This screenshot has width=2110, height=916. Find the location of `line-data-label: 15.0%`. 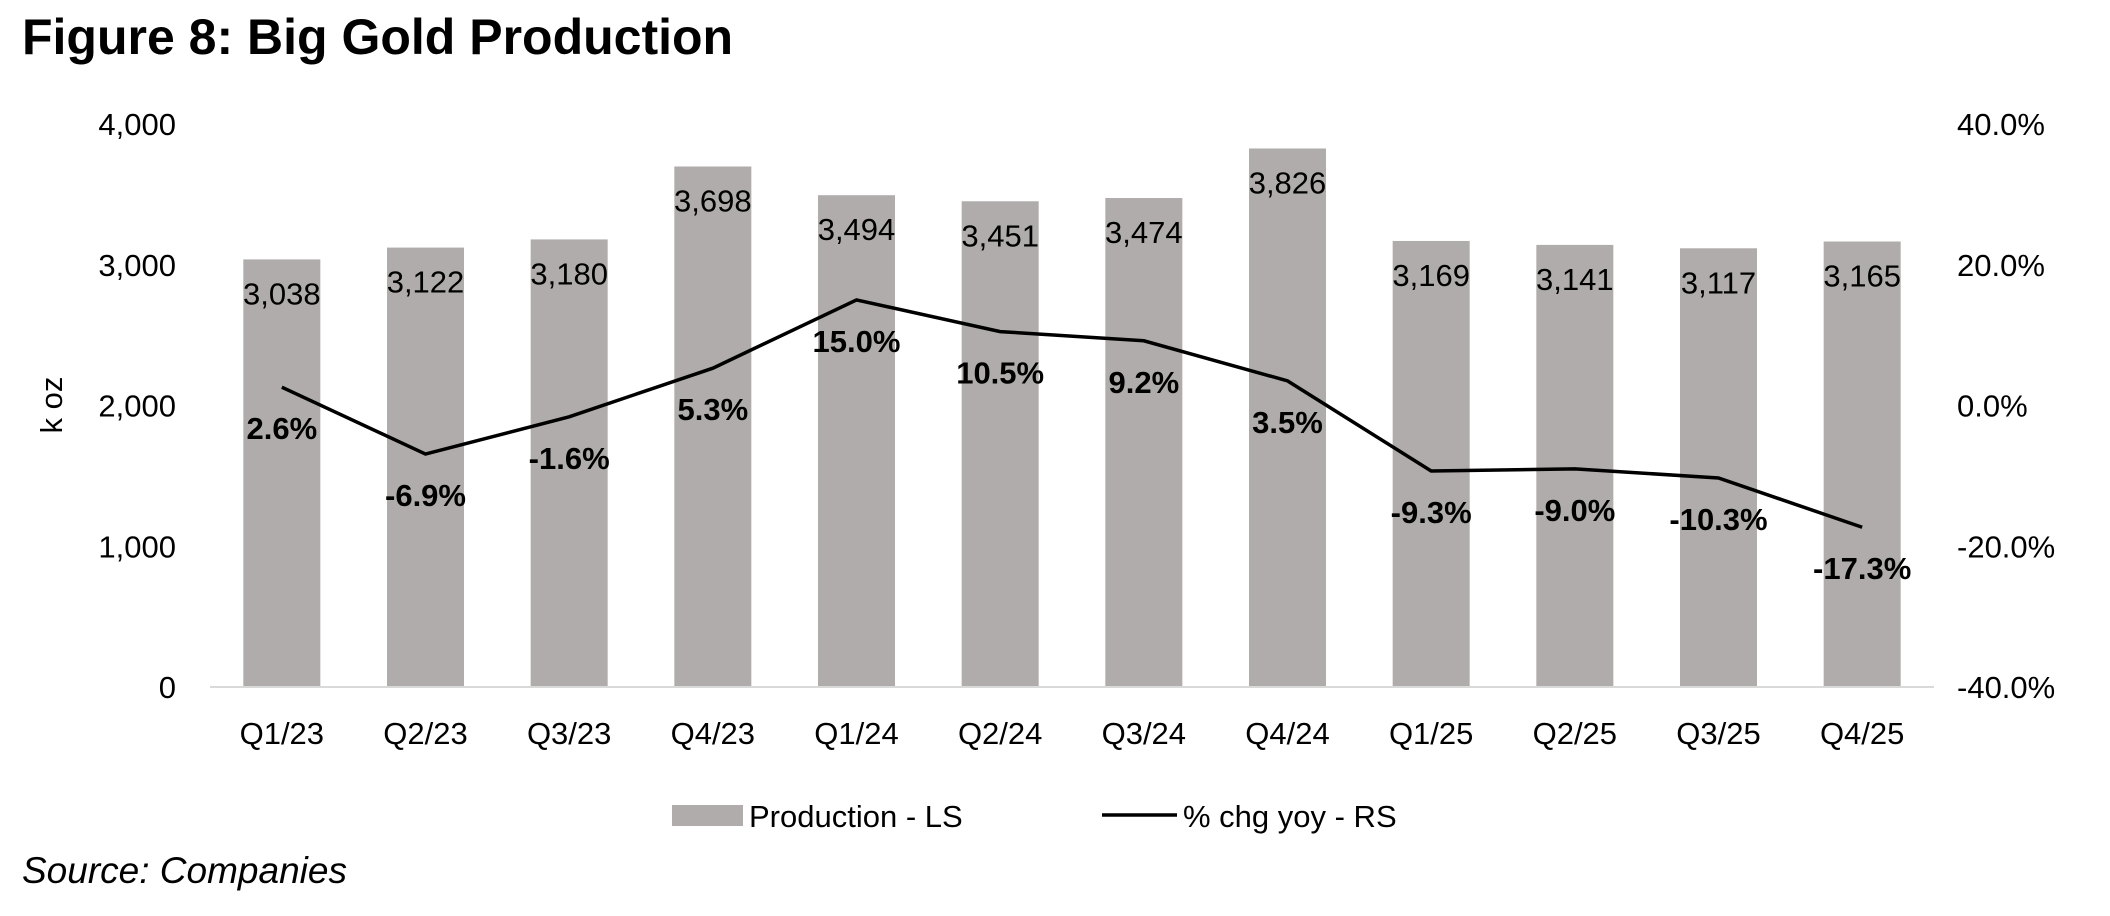

line-data-label: 15.0% is located at coordinates (857, 341).